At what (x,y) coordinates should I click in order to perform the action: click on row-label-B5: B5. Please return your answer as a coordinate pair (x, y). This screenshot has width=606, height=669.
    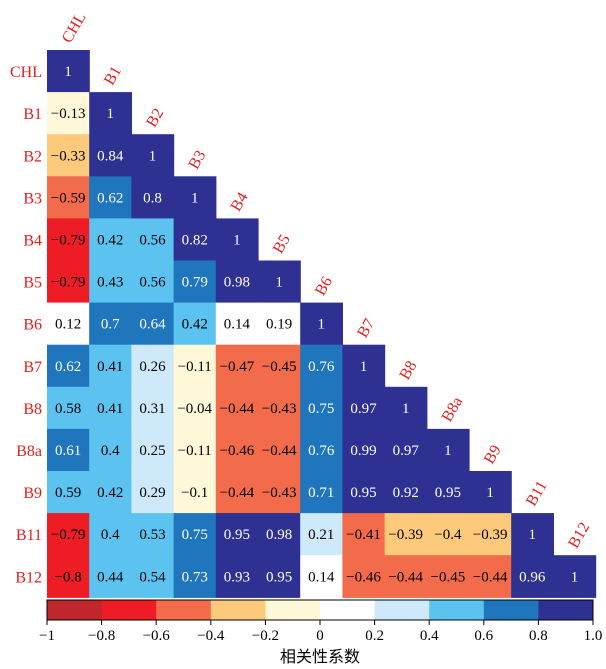
    Looking at the image, I should click on (32, 283).